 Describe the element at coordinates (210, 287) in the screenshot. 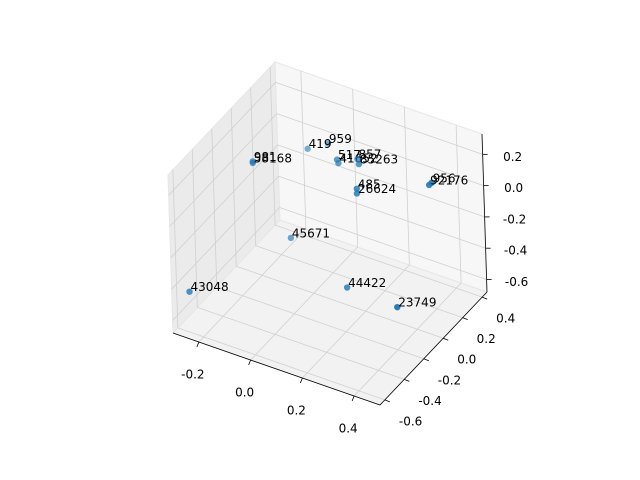

I see `point-label: 43048` at that location.